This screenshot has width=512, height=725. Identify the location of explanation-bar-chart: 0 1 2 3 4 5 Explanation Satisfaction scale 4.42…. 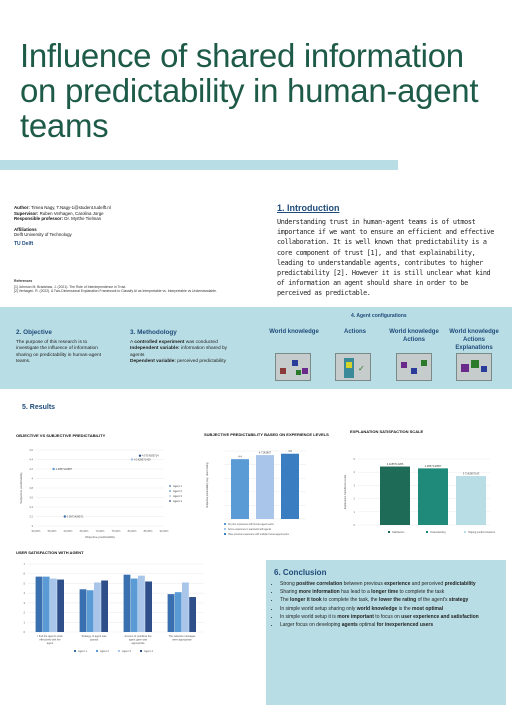
(419, 495).